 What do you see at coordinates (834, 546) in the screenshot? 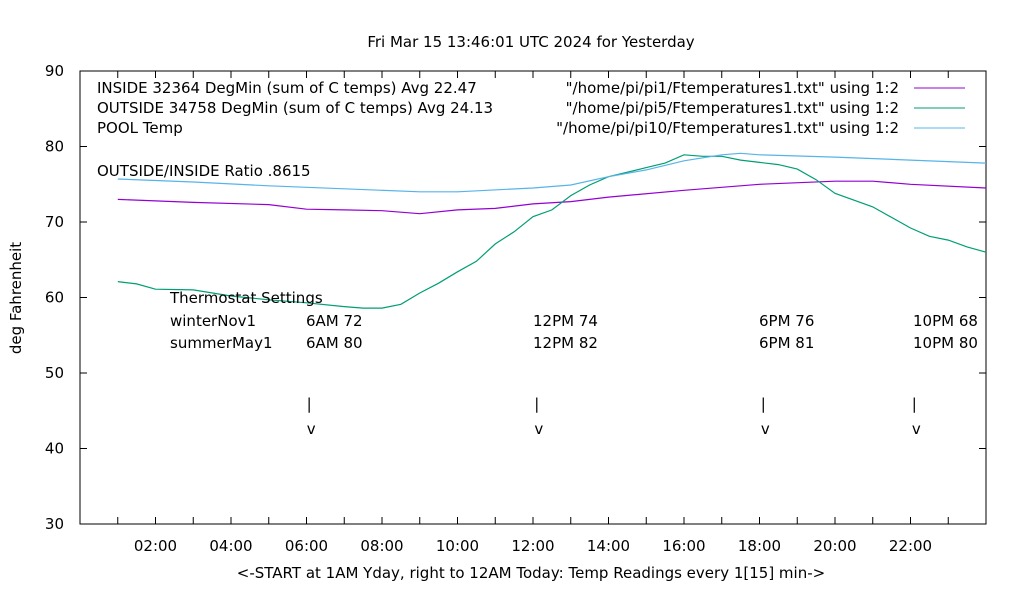
I see `x-tick-label: 20:00` at bounding box center [834, 546].